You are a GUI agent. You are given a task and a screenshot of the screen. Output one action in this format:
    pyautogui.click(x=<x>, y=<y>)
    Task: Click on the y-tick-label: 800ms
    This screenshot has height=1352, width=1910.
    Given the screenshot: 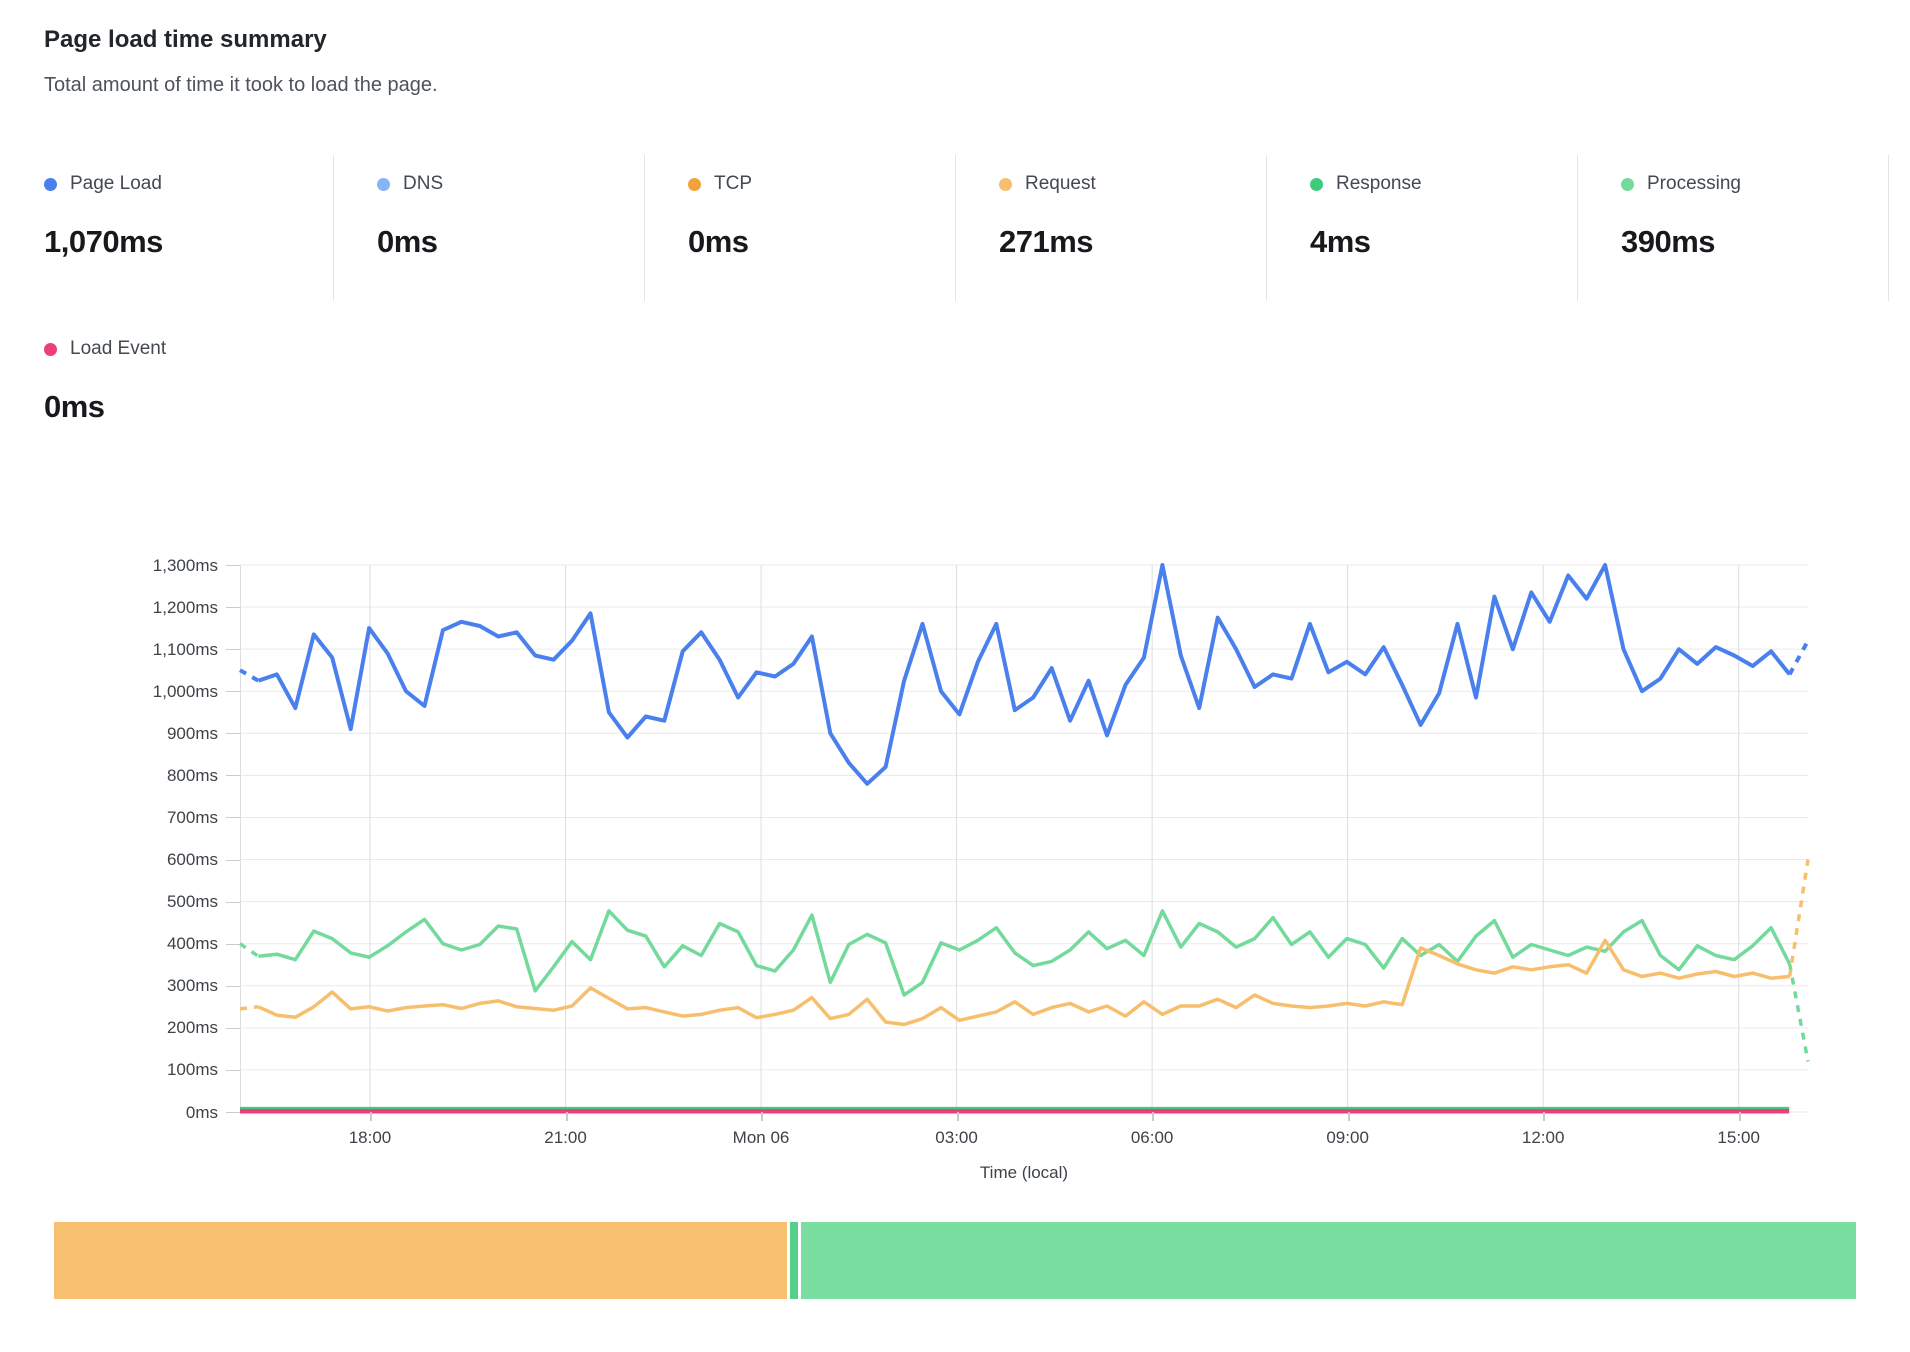 What is the action you would take?
    pyautogui.click(x=192, y=775)
    